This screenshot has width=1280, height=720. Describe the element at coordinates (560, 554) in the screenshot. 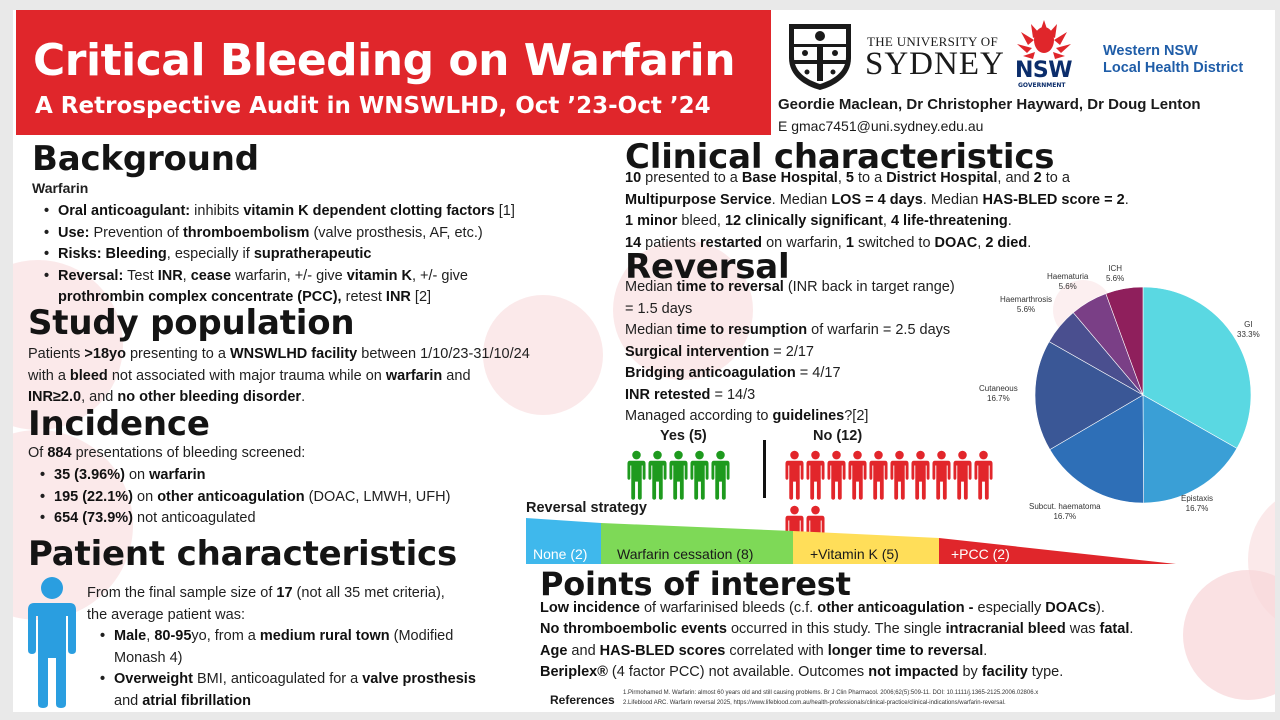

I see `strategy-label-none: None (2)` at that location.